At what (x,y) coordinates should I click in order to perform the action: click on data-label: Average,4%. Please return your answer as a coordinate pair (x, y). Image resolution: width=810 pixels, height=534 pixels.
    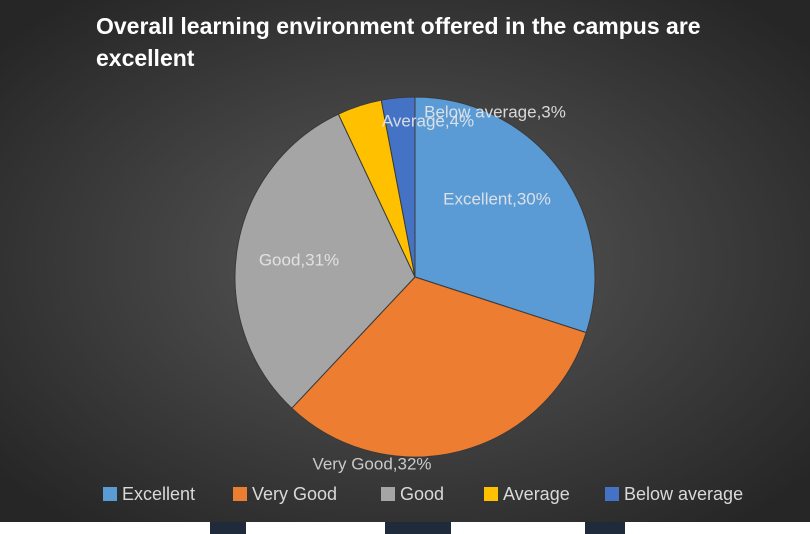
    Looking at the image, I should click on (428, 120).